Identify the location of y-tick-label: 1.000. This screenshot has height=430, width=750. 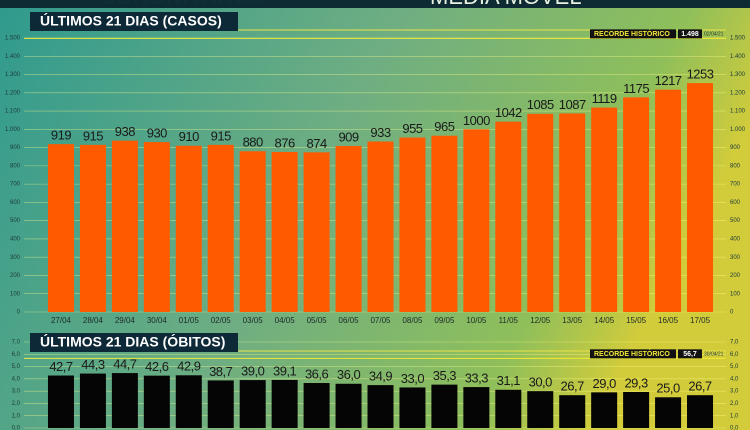
(738, 130).